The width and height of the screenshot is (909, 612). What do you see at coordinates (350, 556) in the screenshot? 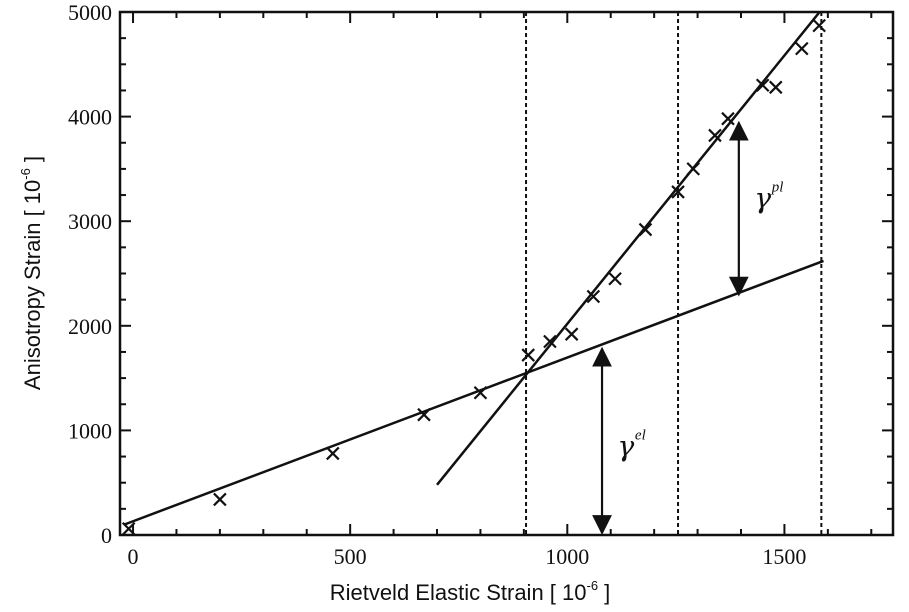
I see `x-tick-label: 500` at bounding box center [350, 556].